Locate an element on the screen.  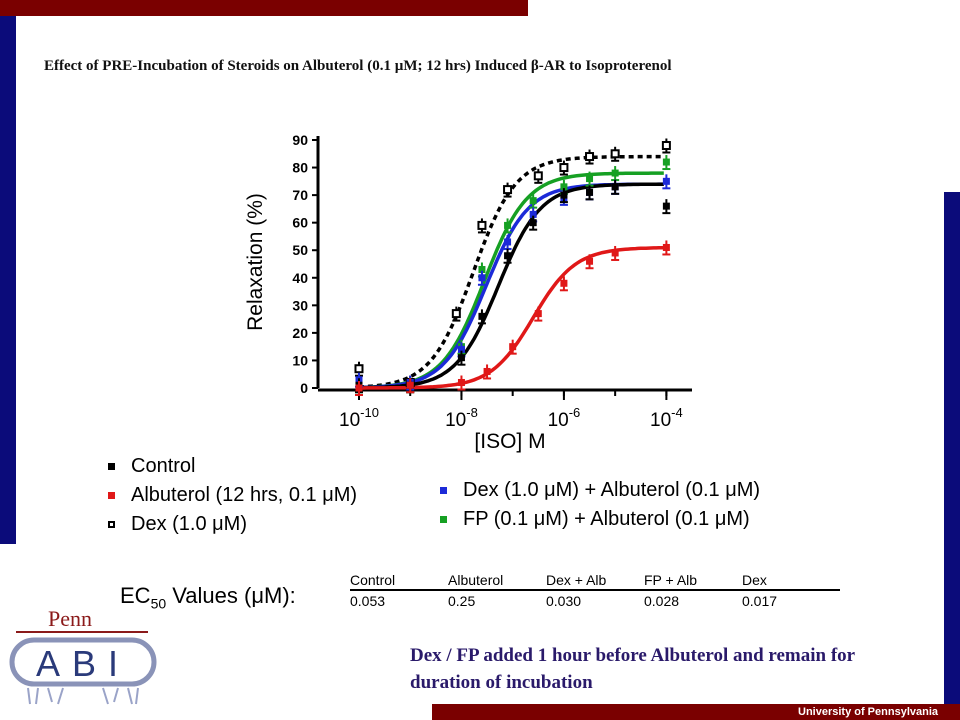
ec50-label: EC50 Values (μM): is located at coordinates (208, 597).